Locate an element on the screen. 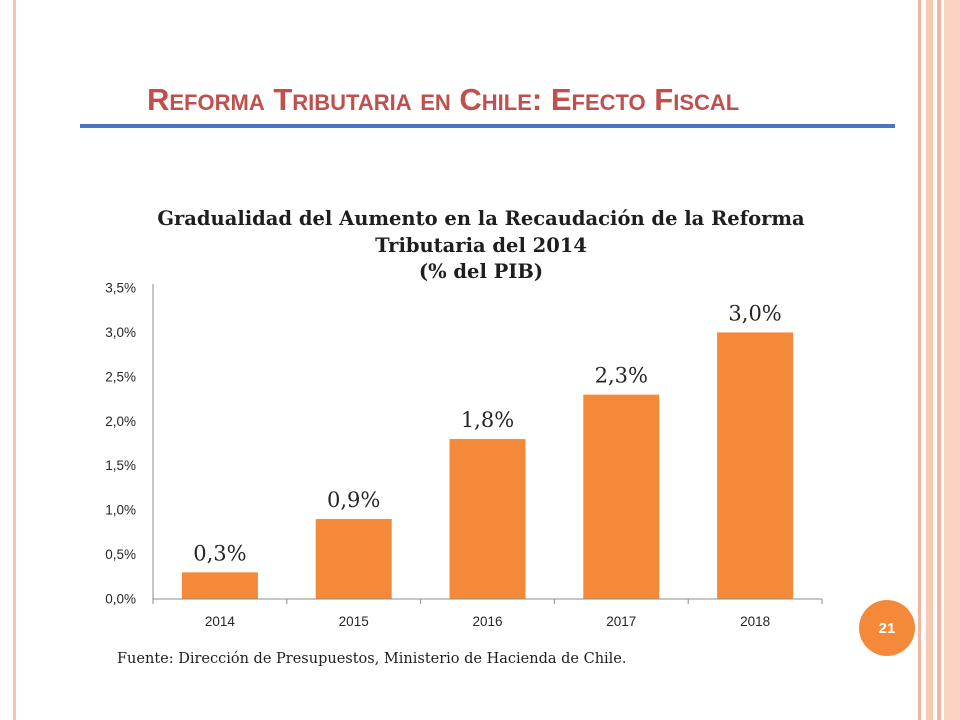  data-label-2014: 0,3% is located at coordinates (219, 553).